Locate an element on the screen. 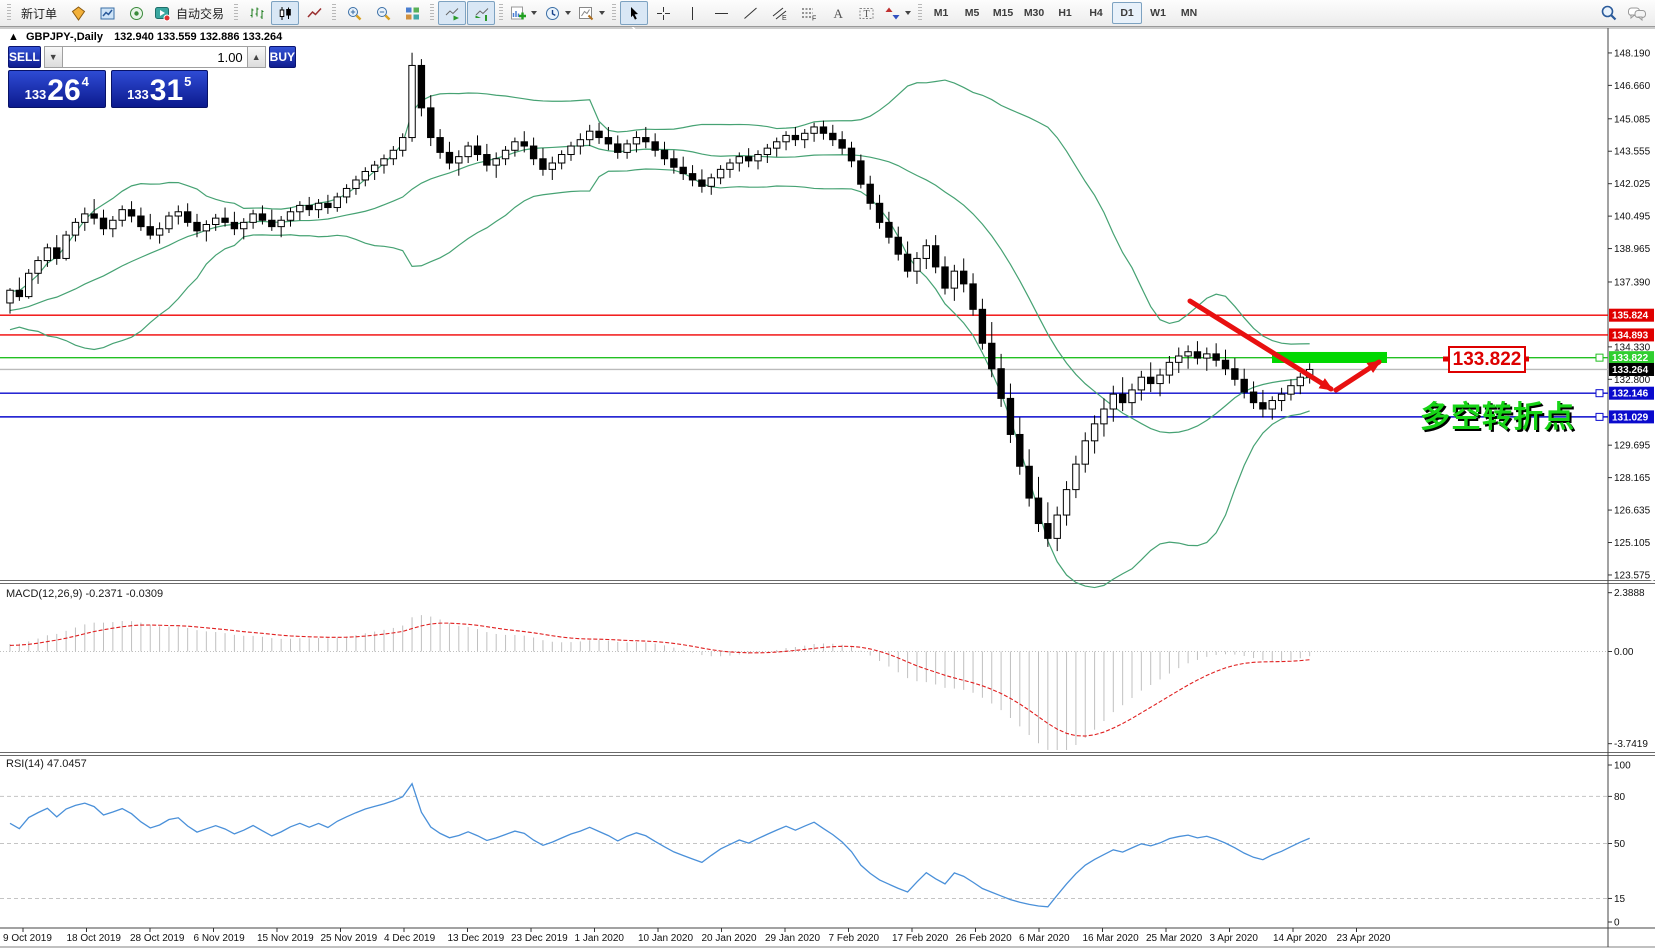  chart-shift-button is located at coordinates (481, 13).